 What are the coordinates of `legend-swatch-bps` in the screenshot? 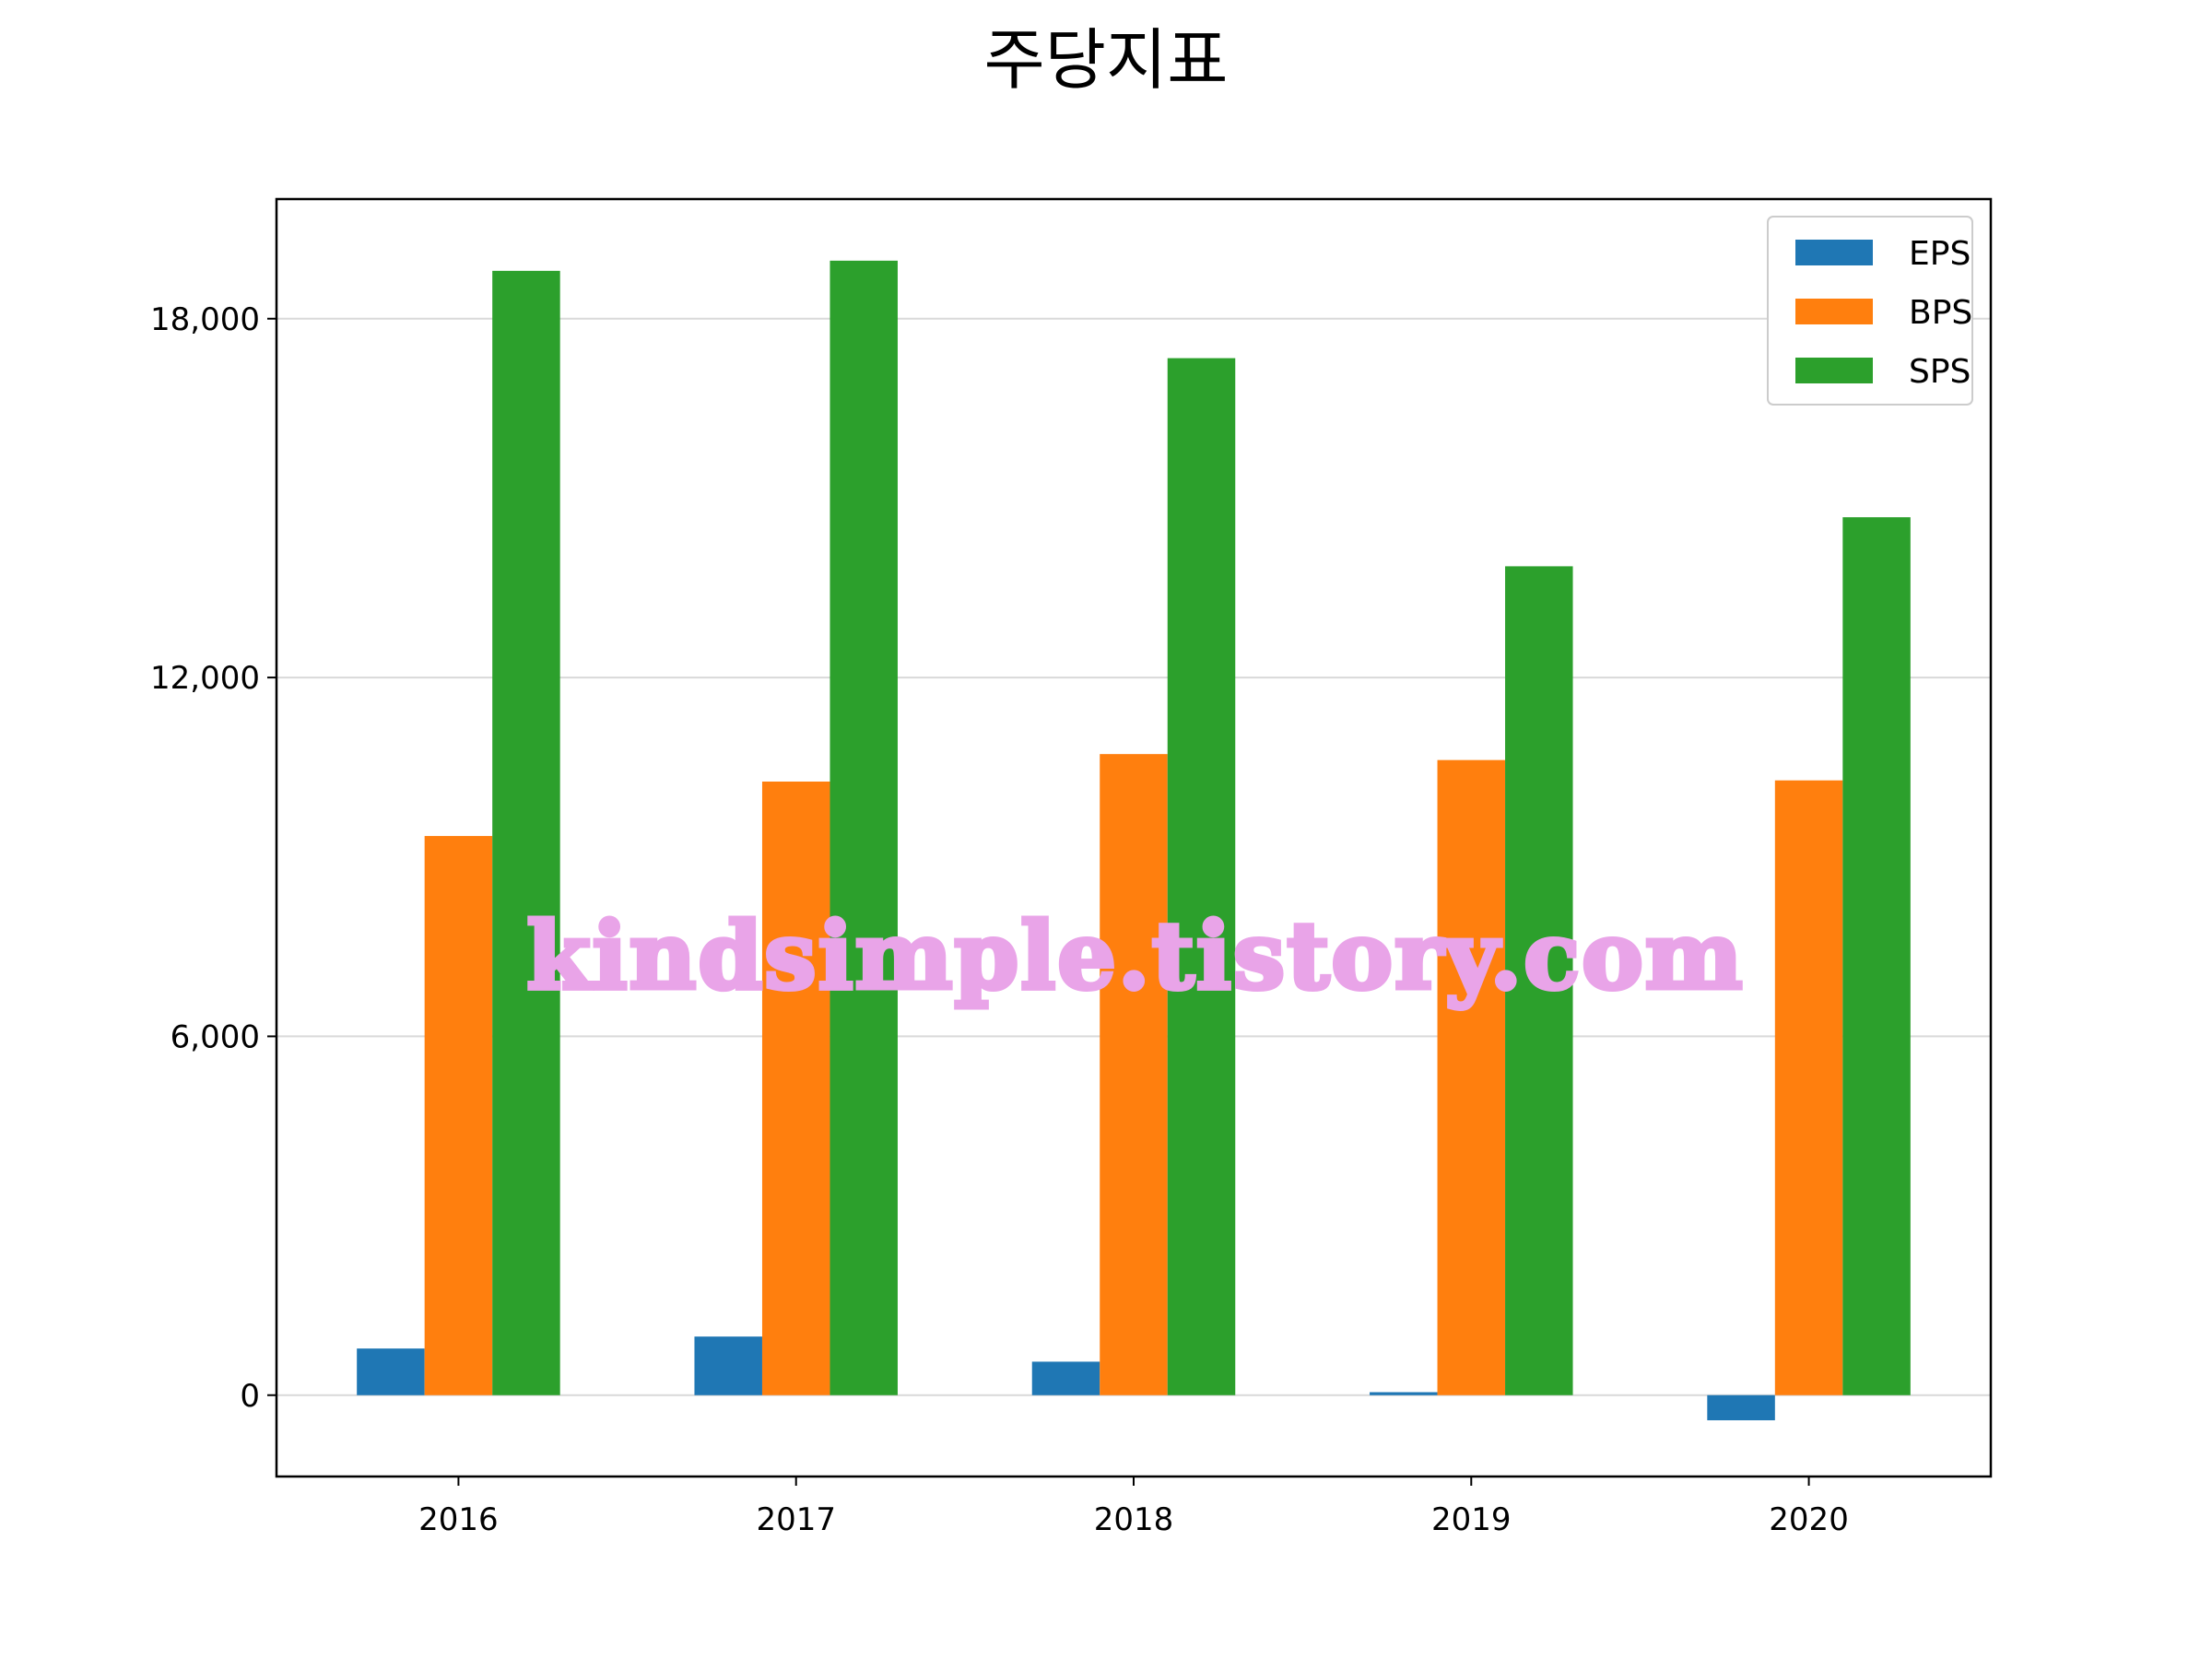 It's located at (1834, 311).